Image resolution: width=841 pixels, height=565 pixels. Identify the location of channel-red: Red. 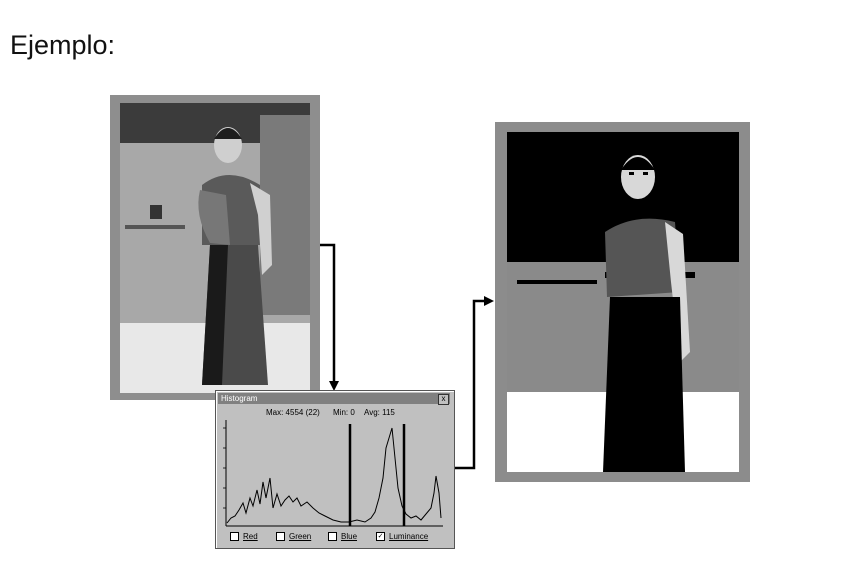
(244, 536).